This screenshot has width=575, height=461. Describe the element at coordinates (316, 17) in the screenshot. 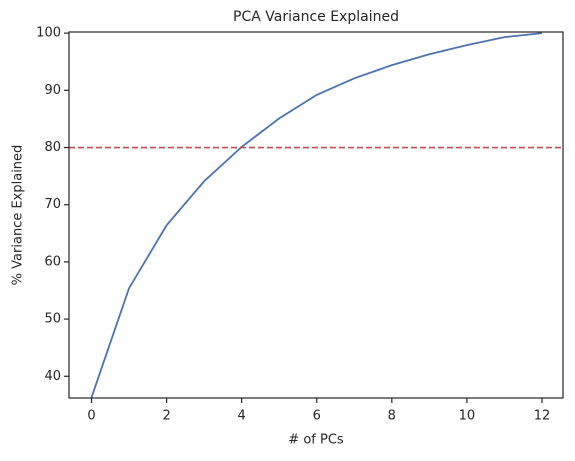

I see `chart-title: PCA Variance Explained` at that location.